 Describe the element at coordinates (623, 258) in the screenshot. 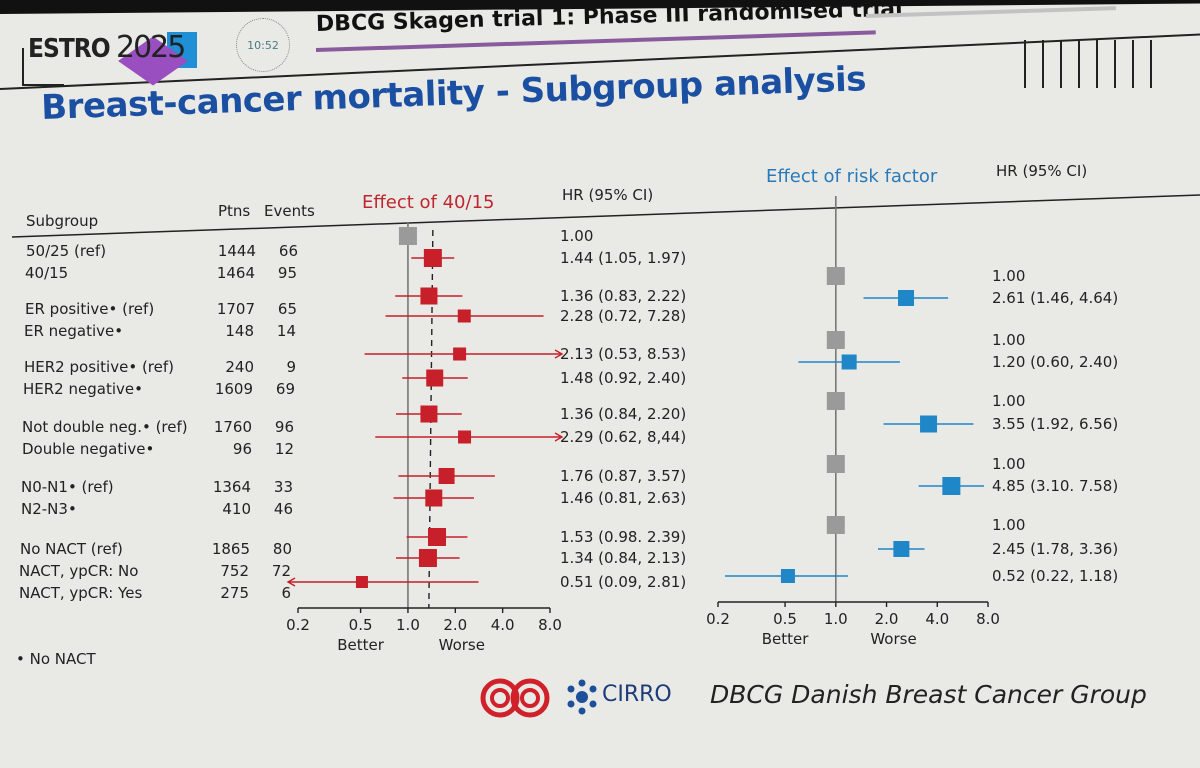

I see `hr-ci-label: 1.44 (1.05, 1.97)` at that location.